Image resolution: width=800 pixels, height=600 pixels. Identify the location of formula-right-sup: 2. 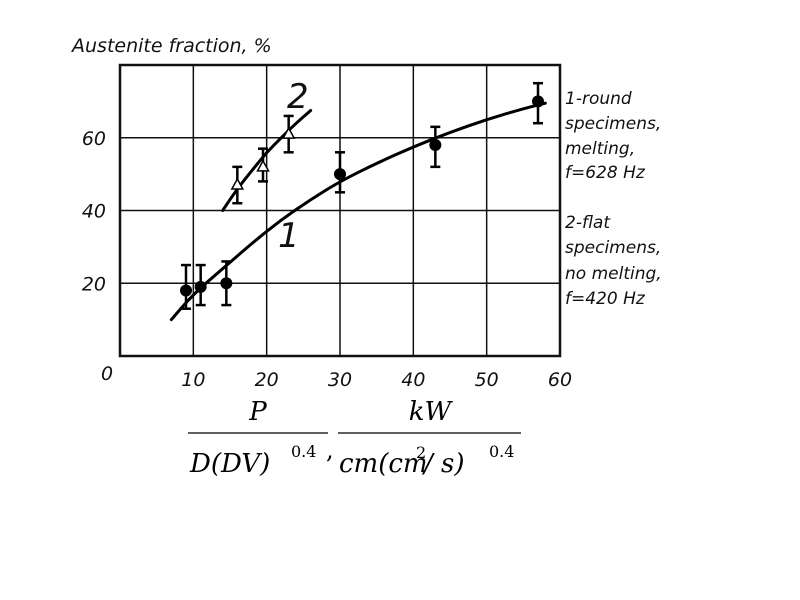
(421, 452).